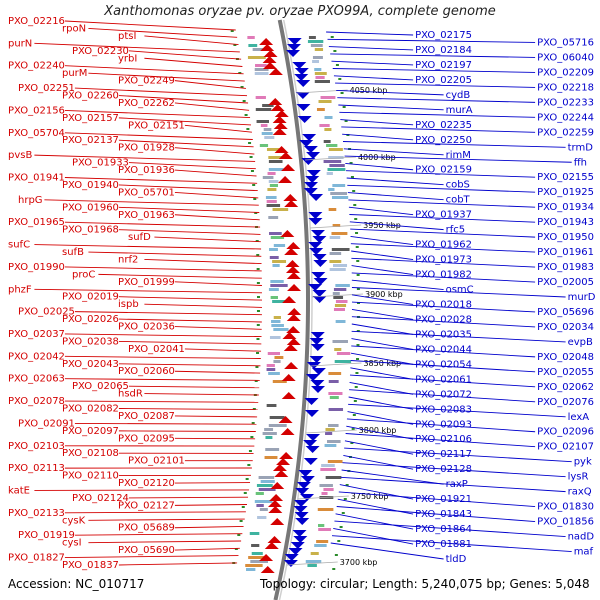 Image resolution: width=600 pixels, height=600 pixels. Describe the element at coordinates (72, 543) in the screenshot. I see `gene-label-left: cysI` at that location.